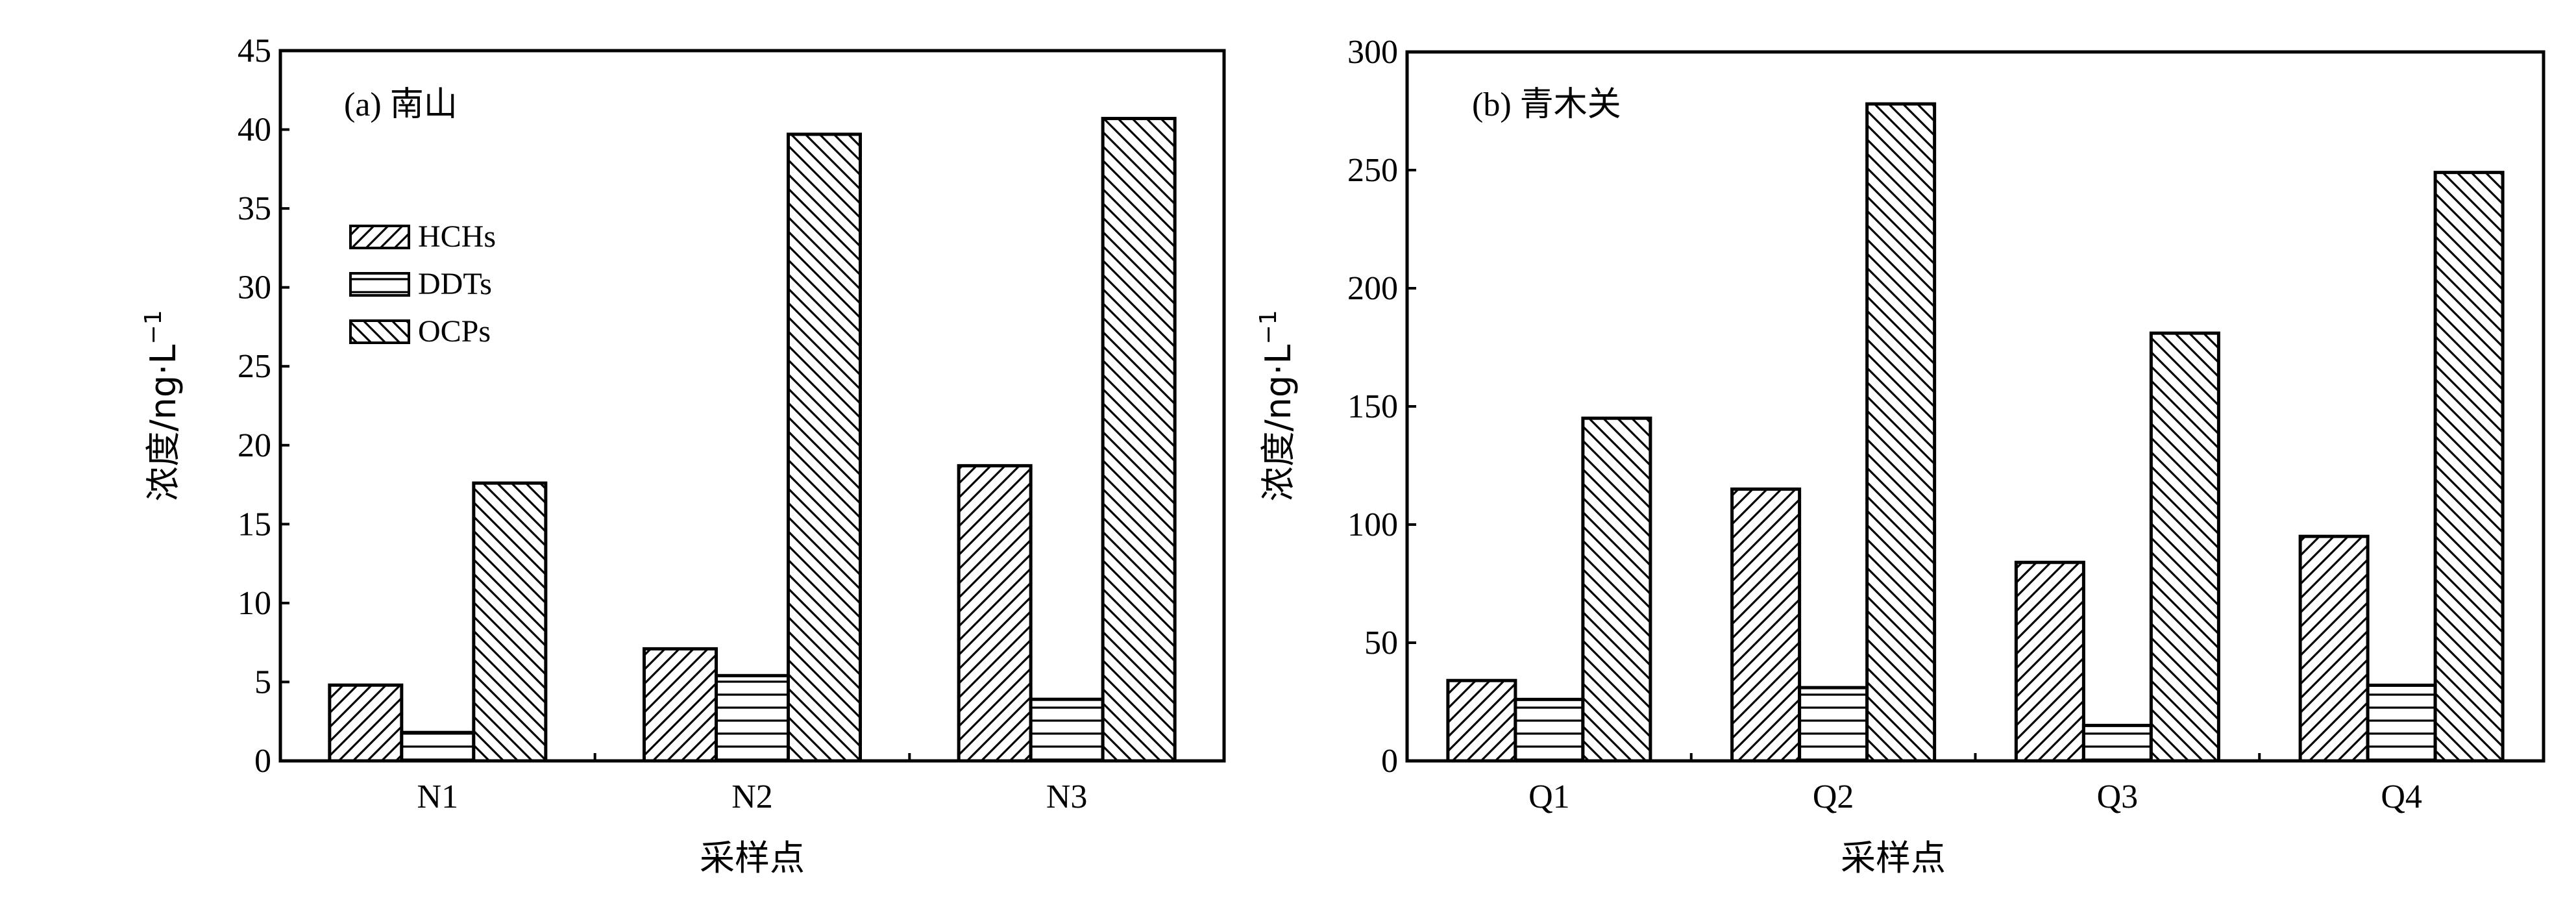  Describe the element at coordinates (1901, 432) in the screenshot. I see `bar-ocps-q2` at that location.